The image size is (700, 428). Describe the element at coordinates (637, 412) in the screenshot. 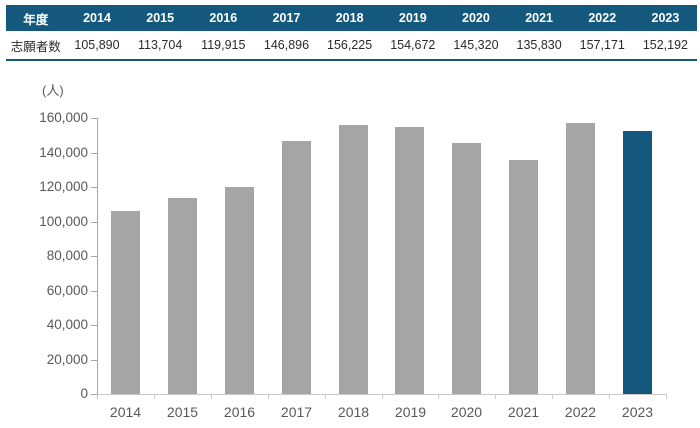

I see `x-tick-label-2023: 2023` at that location.